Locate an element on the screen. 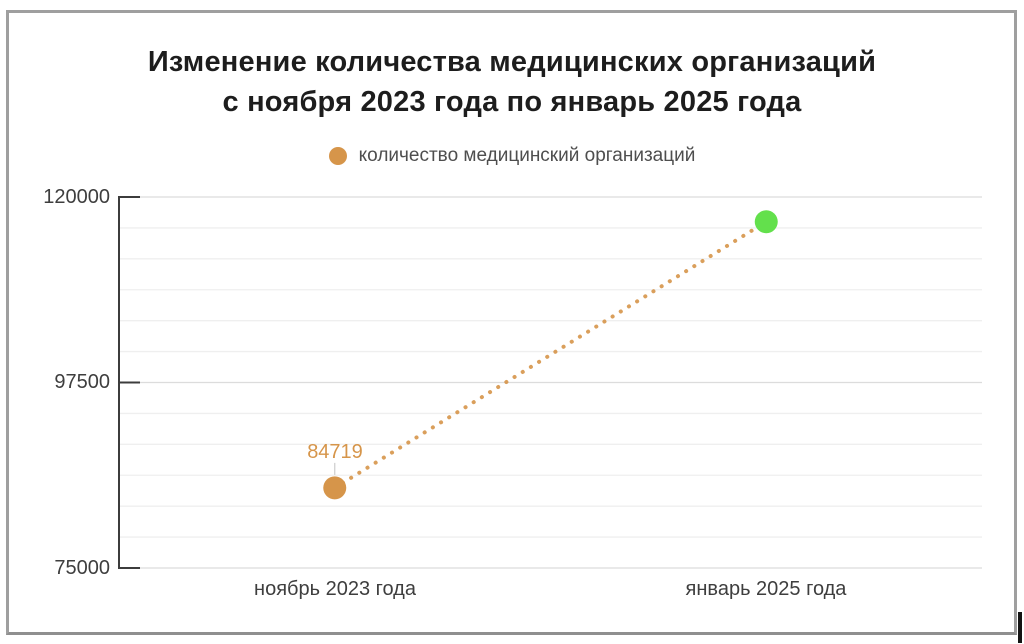 The width and height of the screenshot is (1024, 644). legend-label: количество медицинский организаций is located at coordinates (527, 155).